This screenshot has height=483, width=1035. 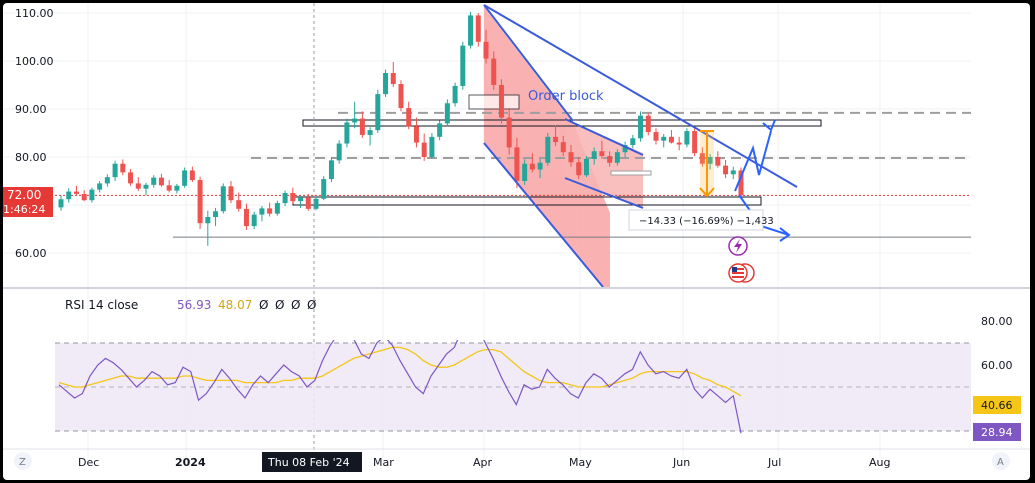 I want to click on rsi-legend: RSI 14 close 56.93 48.07 Ø Ø Ø Ø, so click(x=190, y=305).